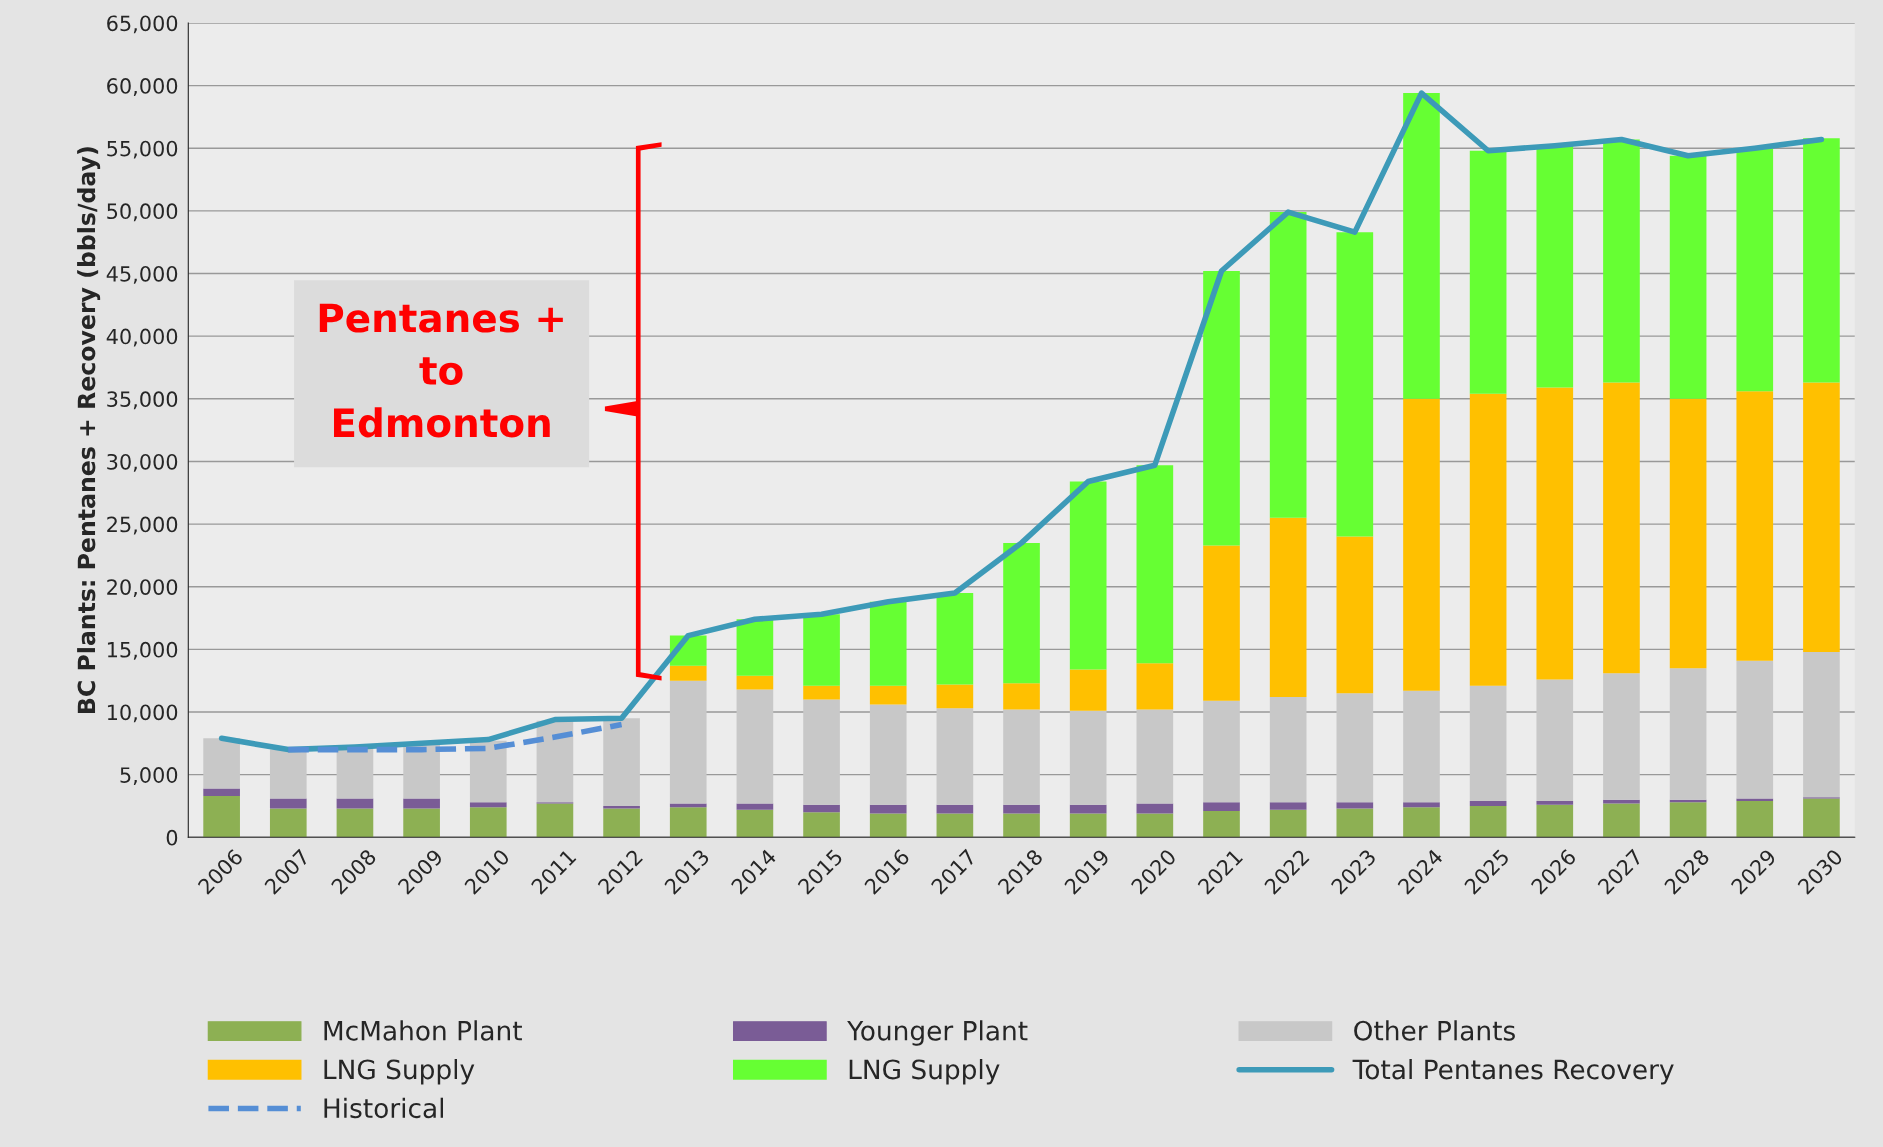  What do you see at coordinates (89, 430) in the screenshot?
I see `y-axis-title: BC Plants: Pentanes + Recovery (bbls/day)` at bounding box center [89, 430].